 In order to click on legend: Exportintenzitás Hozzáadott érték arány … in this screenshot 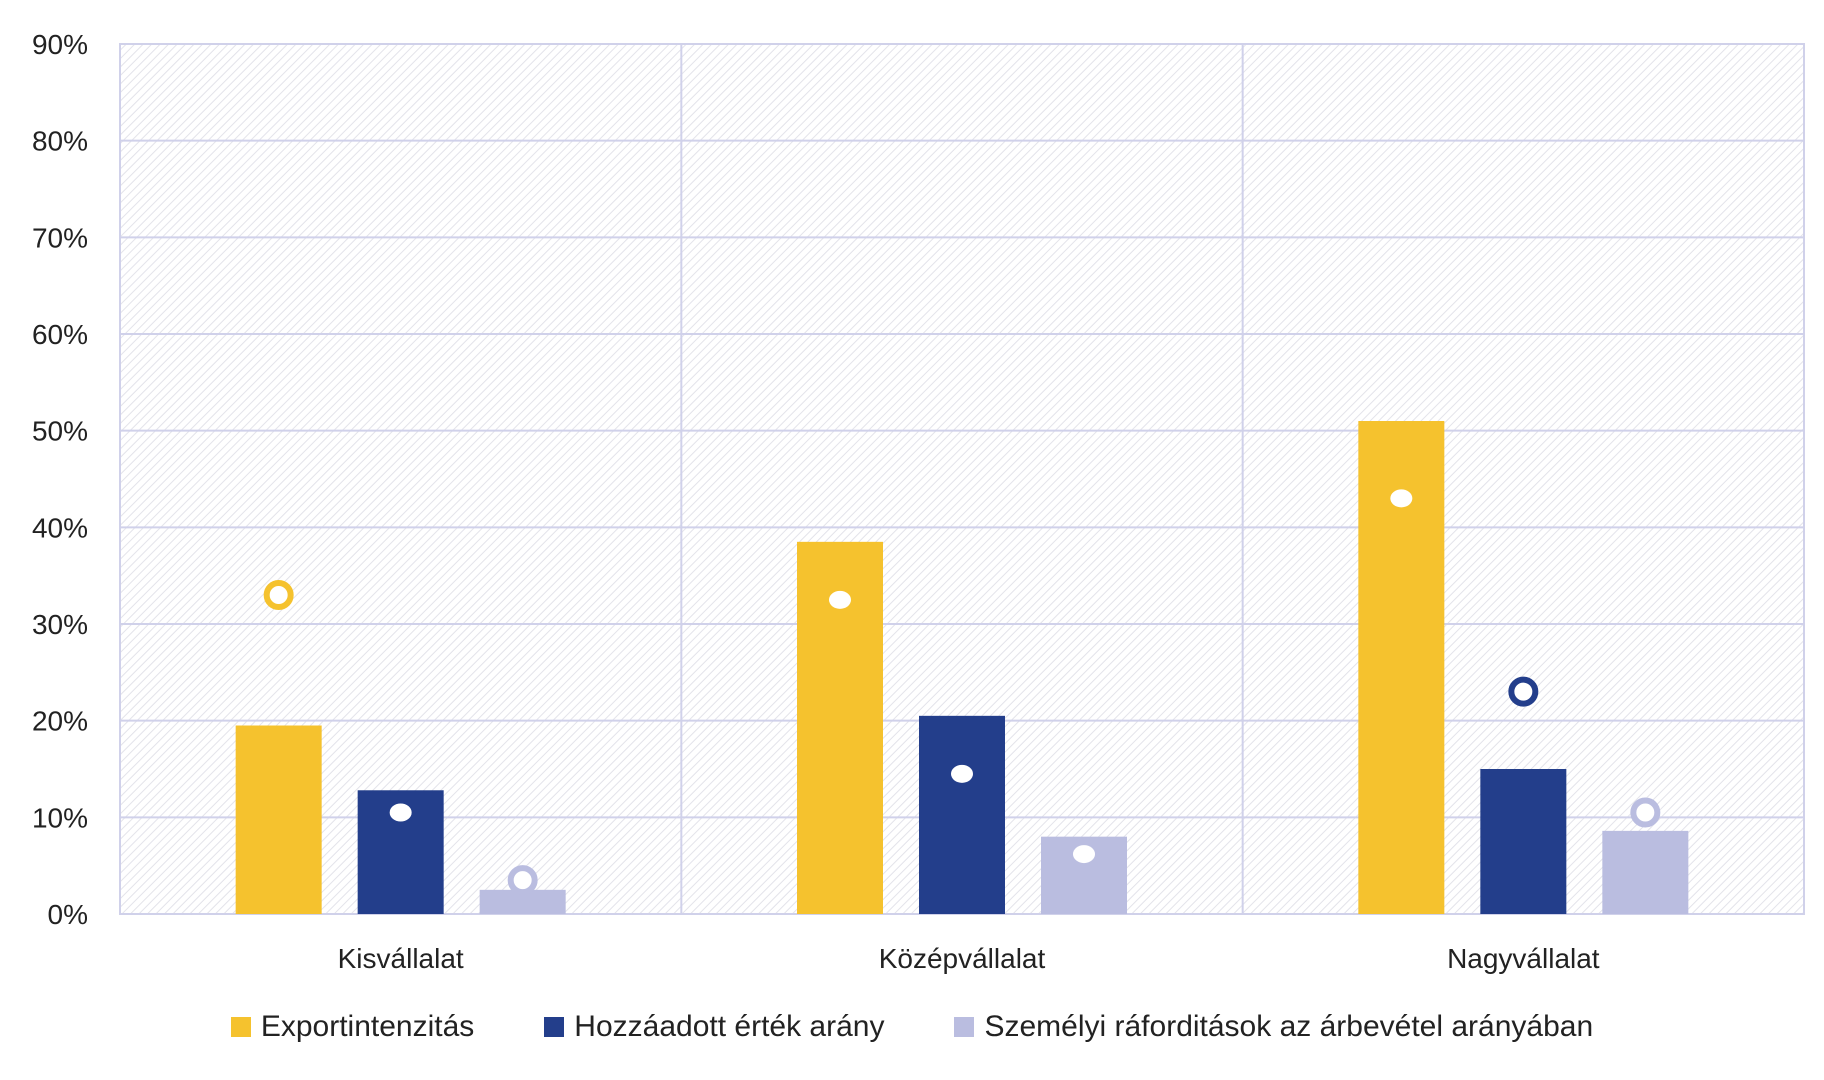, I will do `click(912, 1027)`.